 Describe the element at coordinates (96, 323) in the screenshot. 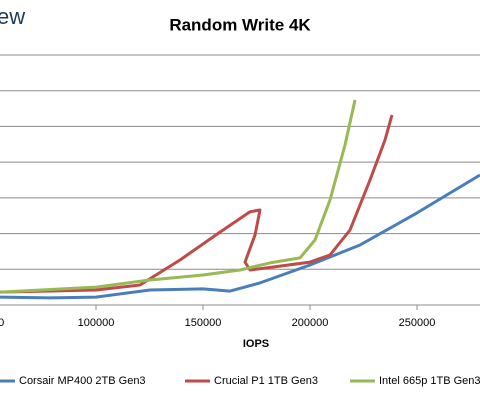

I see `x-tick-label: 100000` at that location.